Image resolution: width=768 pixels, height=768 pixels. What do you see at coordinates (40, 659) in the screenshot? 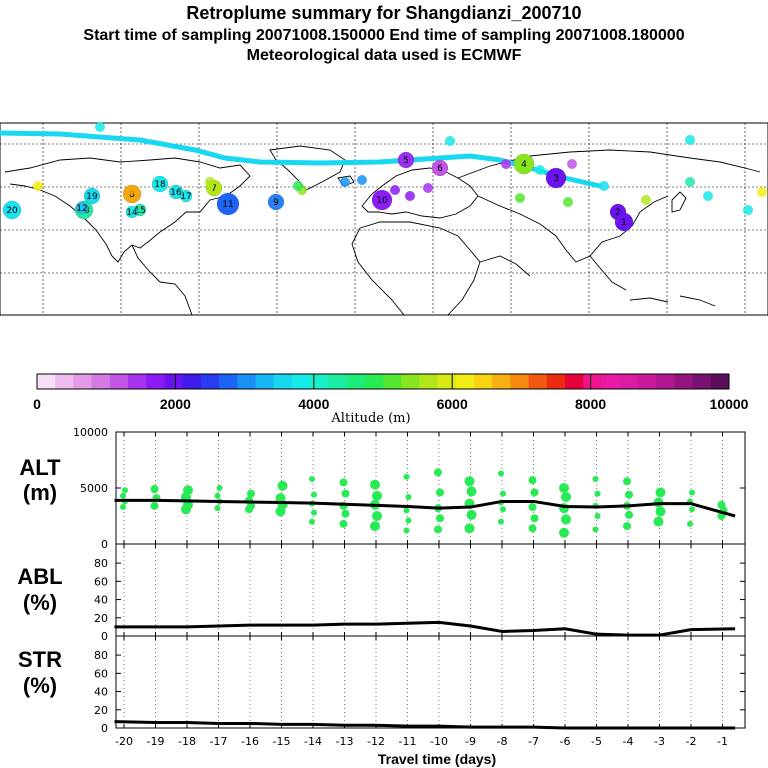
I see `str-panel-label: STR` at bounding box center [40, 659].